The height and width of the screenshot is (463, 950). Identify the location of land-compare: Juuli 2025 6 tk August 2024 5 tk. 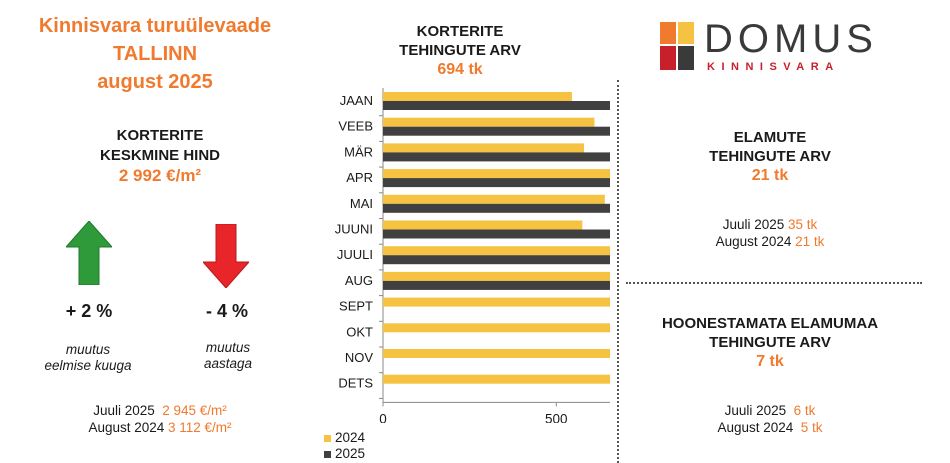
(770, 419).